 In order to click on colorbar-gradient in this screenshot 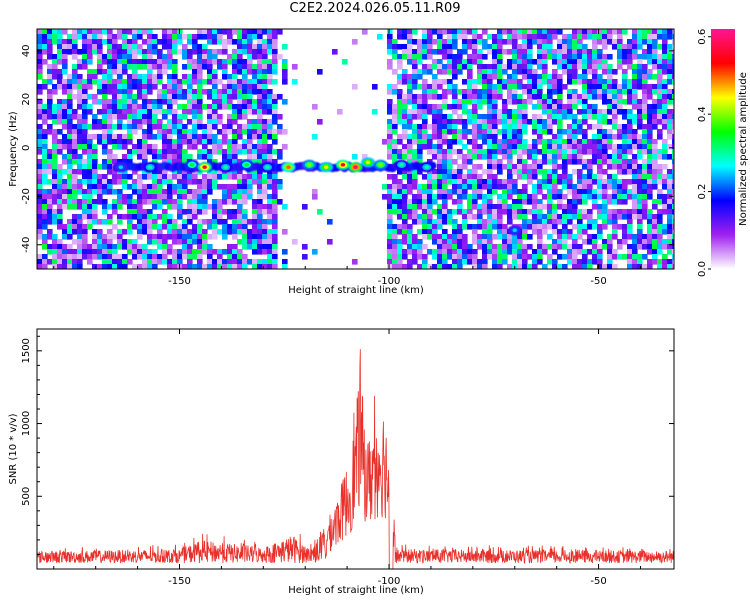, I will do `click(723, 149)`.